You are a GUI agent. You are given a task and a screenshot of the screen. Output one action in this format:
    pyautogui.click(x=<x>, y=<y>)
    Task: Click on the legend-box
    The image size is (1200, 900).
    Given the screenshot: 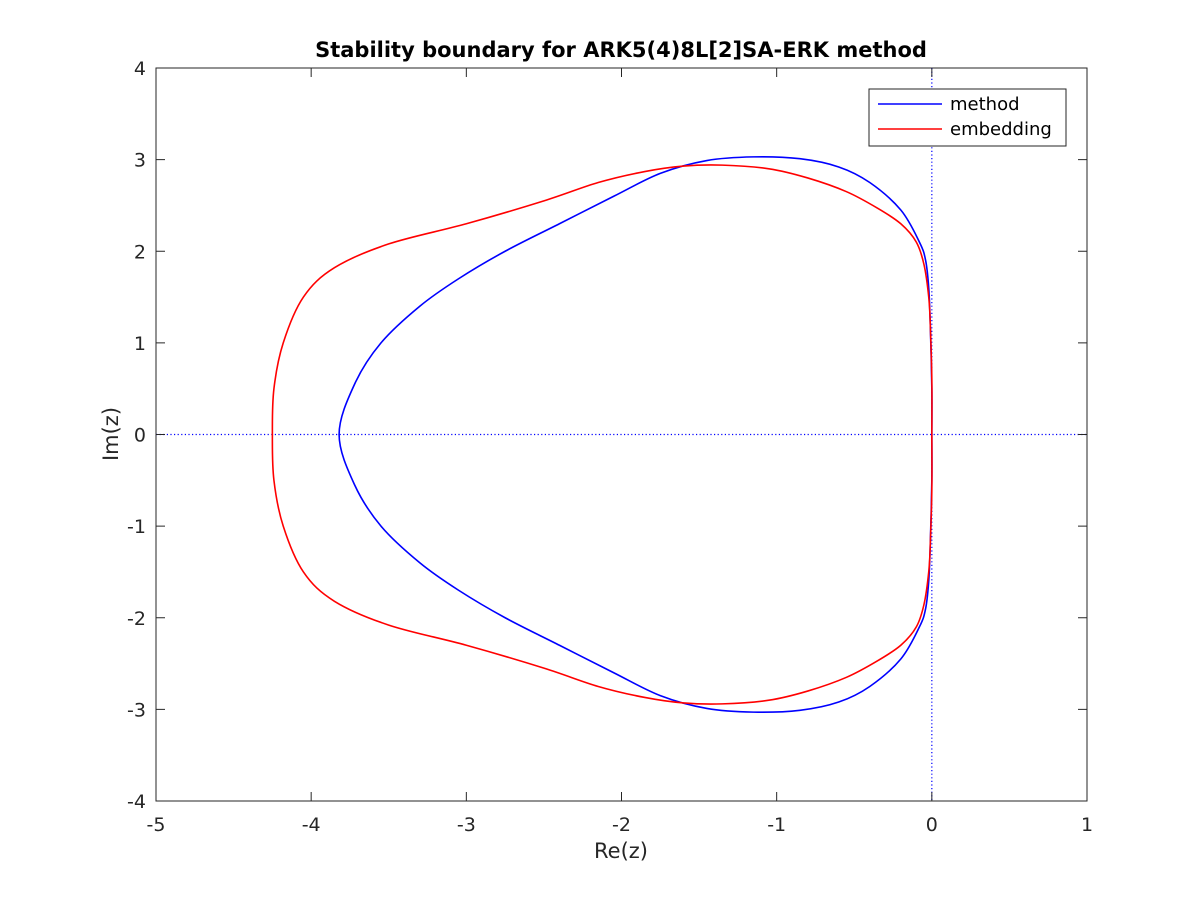 What is the action you would take?
    pyautogui.click(x=967, y=117)
    